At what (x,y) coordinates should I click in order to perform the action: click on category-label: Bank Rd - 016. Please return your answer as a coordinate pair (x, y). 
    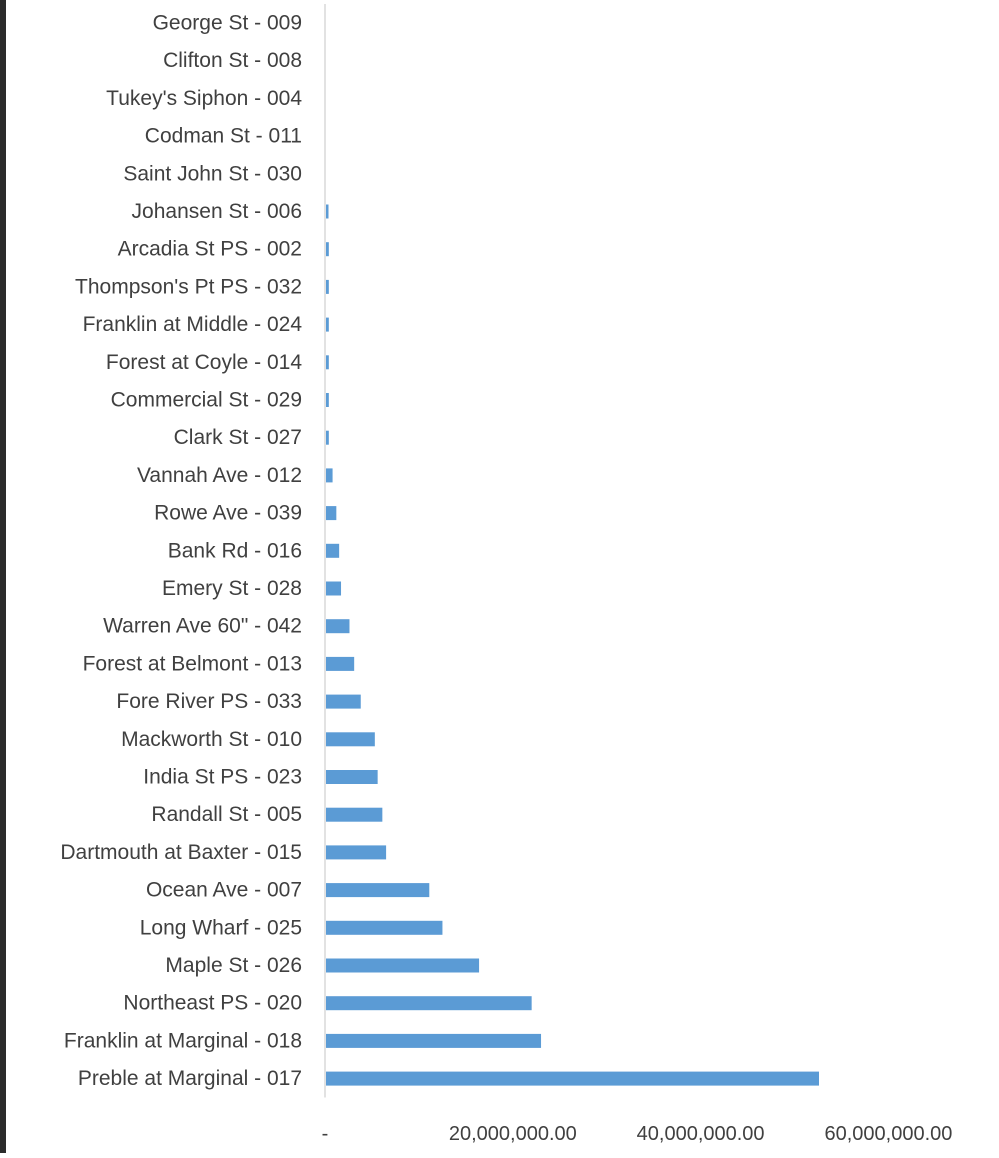
    Looking at the image, I should click on (235, 550).